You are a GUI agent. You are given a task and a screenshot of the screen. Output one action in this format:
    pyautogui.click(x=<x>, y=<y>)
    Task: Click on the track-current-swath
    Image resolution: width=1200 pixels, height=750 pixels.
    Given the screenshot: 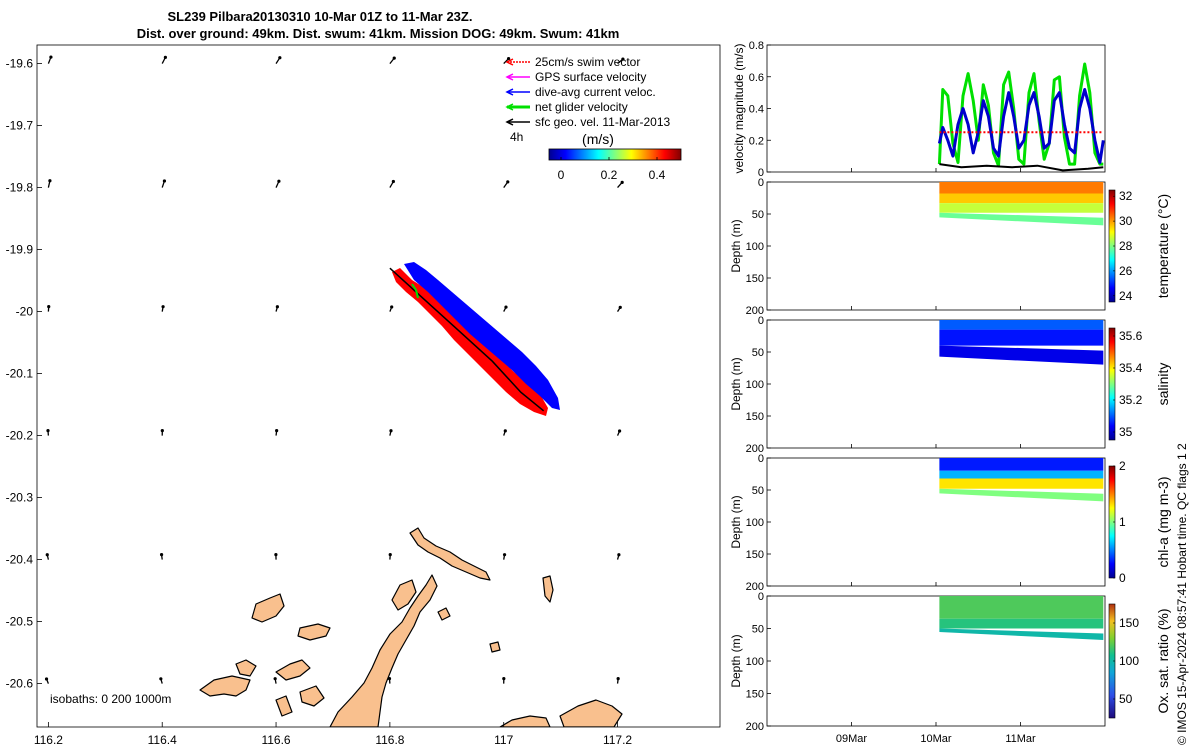 What is the action you would take?
    pyautogui.click(x=482, y=336)
    